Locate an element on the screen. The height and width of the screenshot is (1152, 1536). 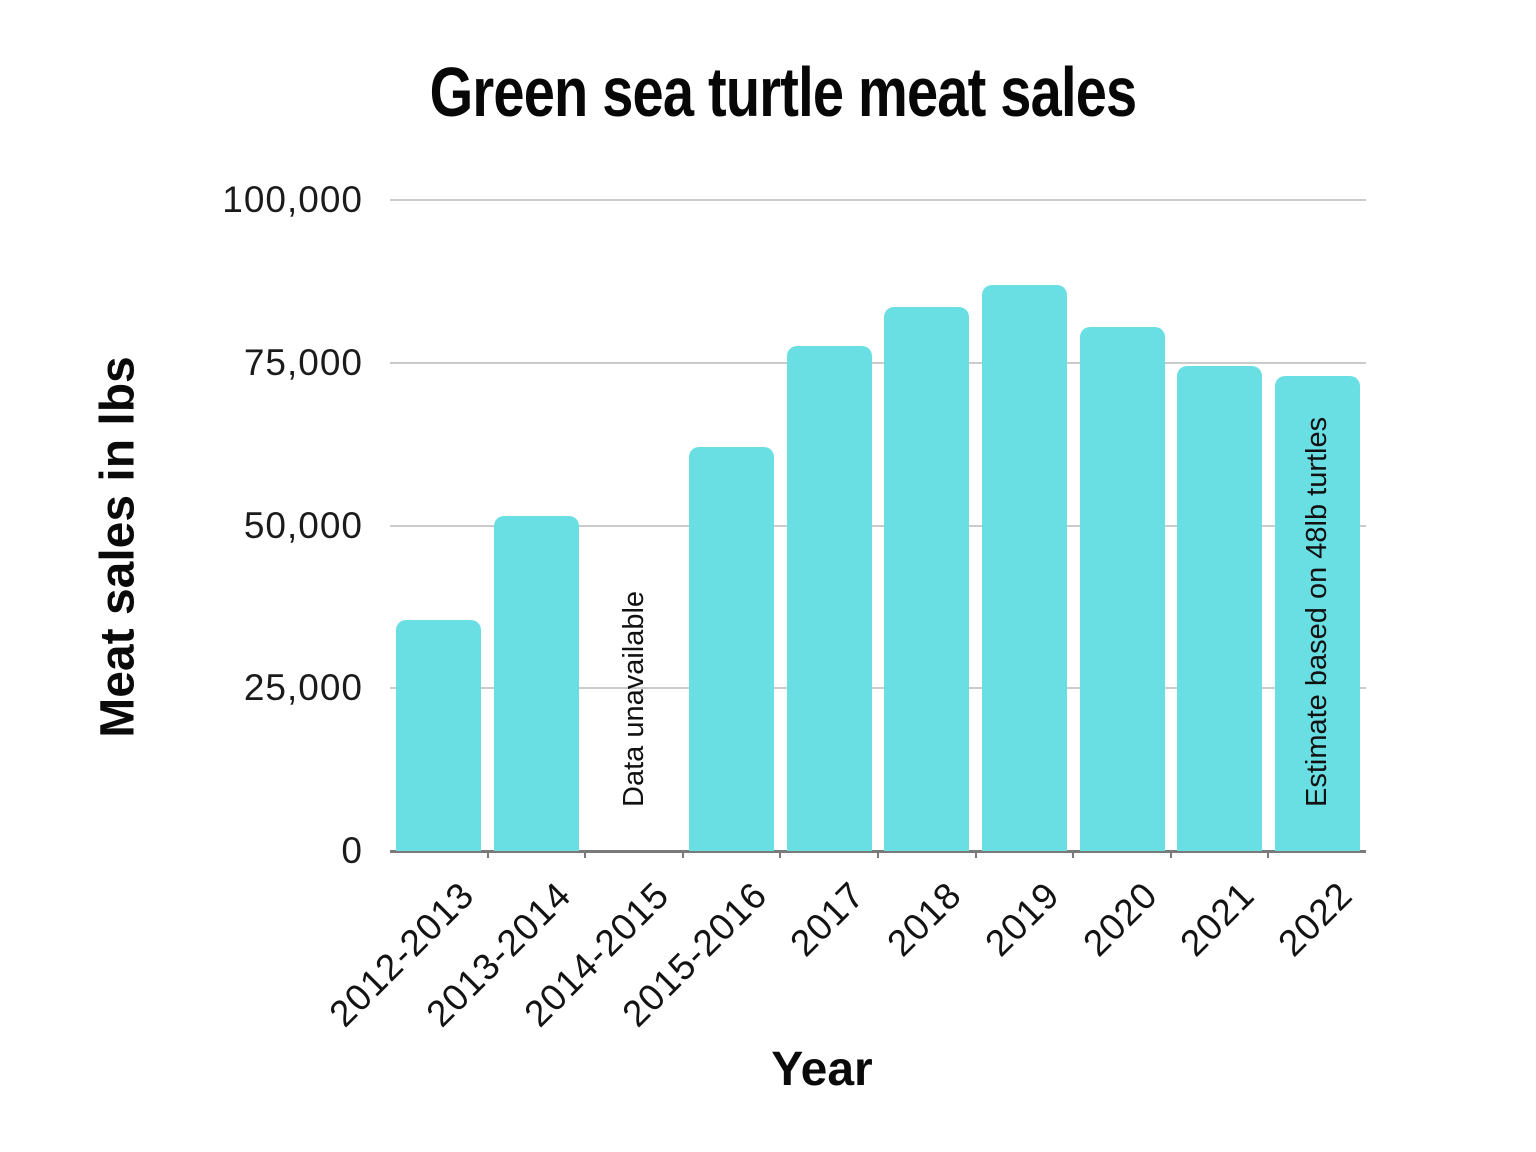
x-tick-label-2021: 2021 is located at coordinates (1217, 919).